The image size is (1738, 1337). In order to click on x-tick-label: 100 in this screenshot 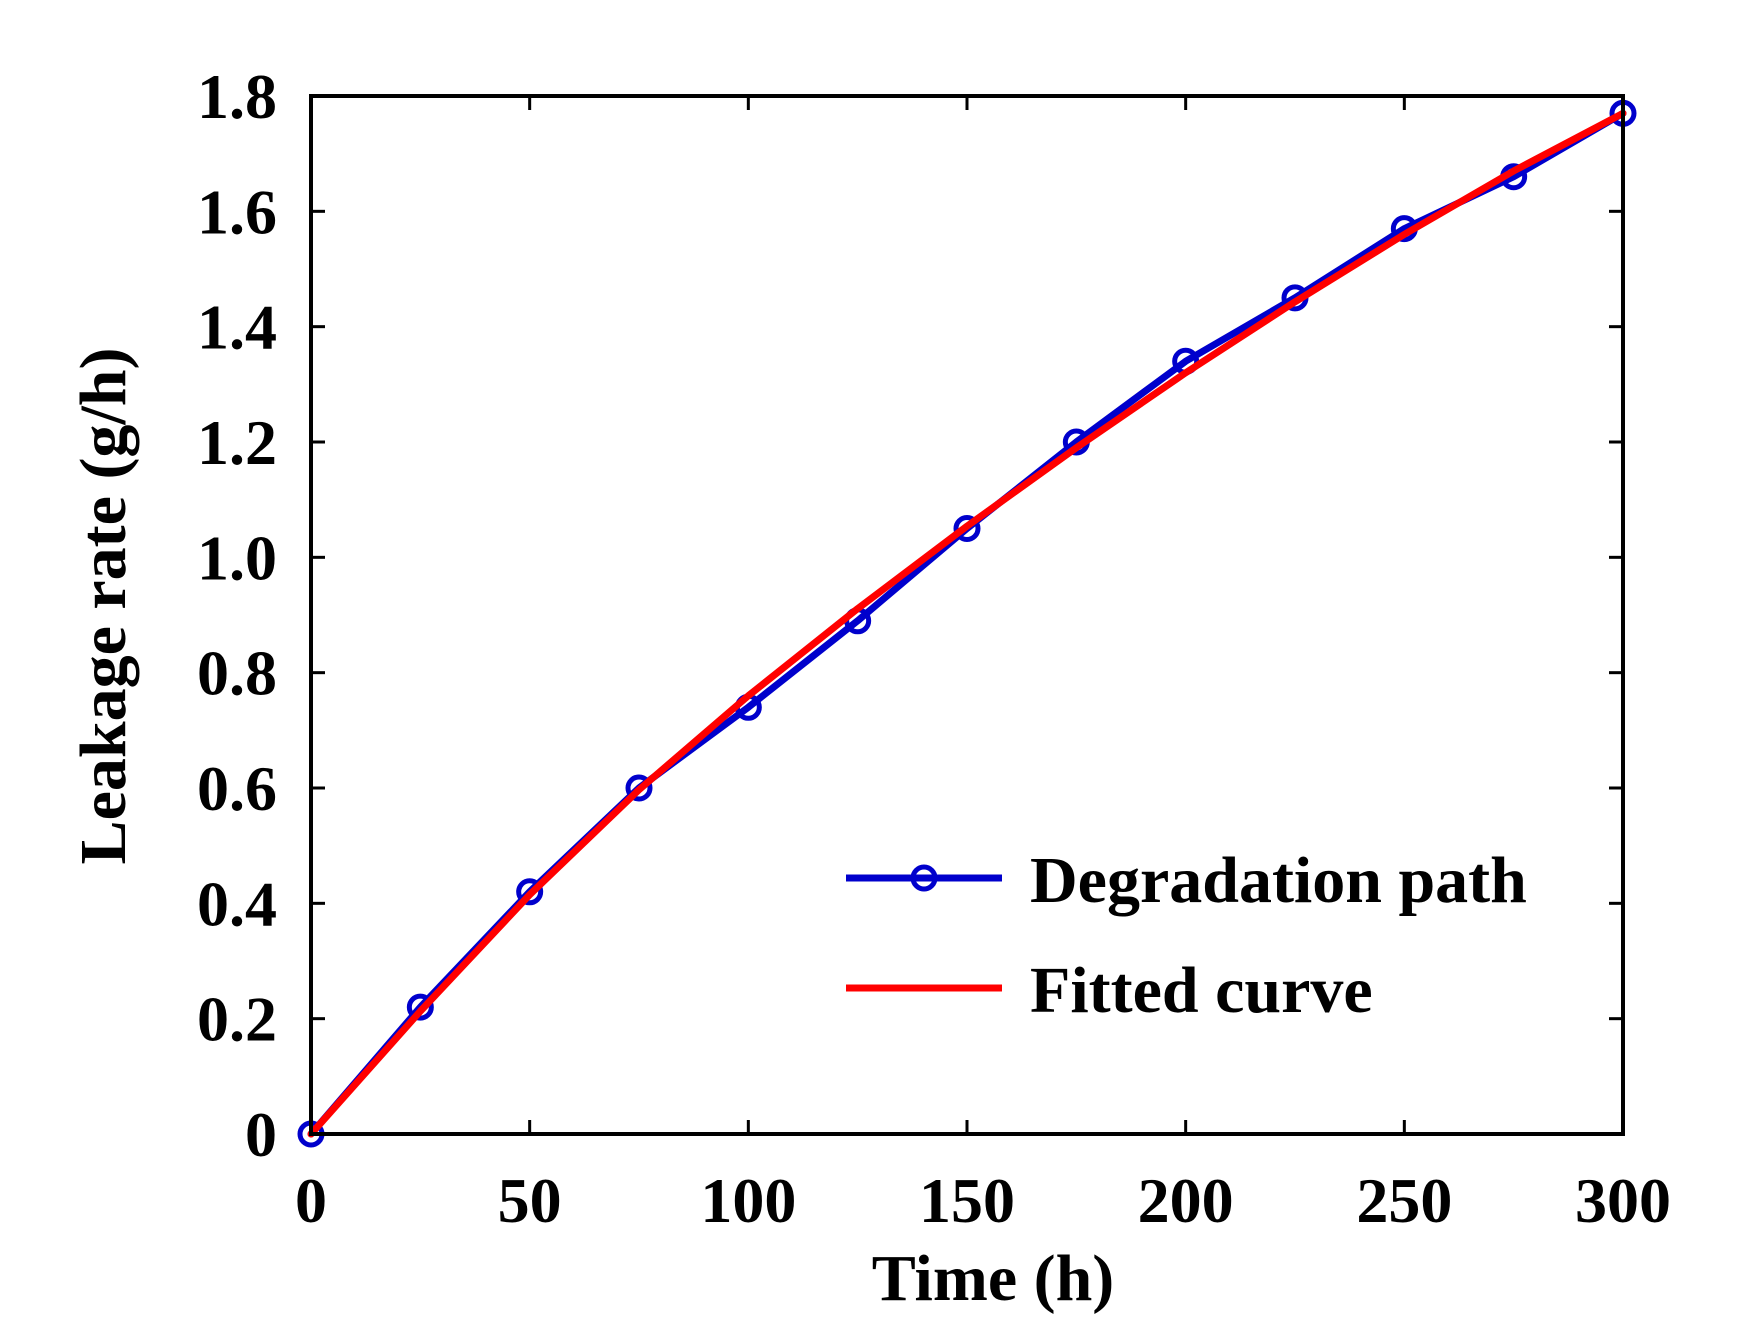, I will do `click(748, 1200)`.